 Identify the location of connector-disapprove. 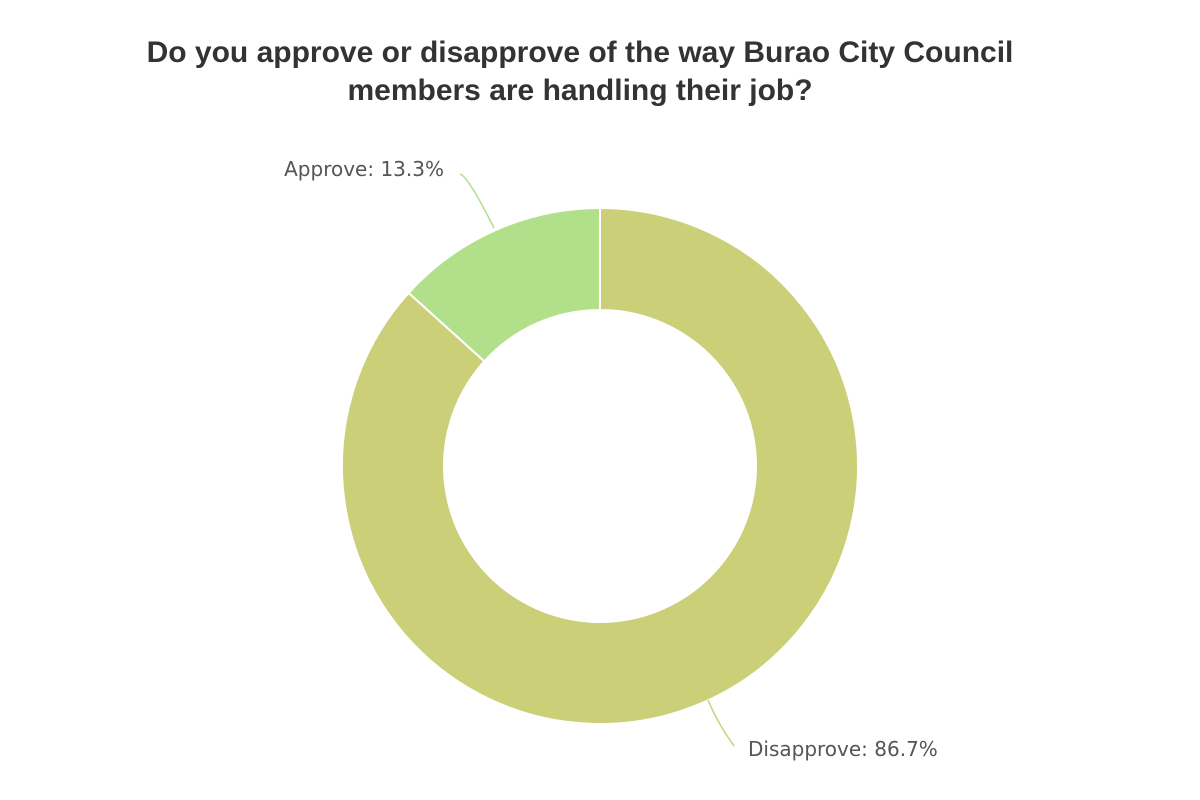
(721, 723).